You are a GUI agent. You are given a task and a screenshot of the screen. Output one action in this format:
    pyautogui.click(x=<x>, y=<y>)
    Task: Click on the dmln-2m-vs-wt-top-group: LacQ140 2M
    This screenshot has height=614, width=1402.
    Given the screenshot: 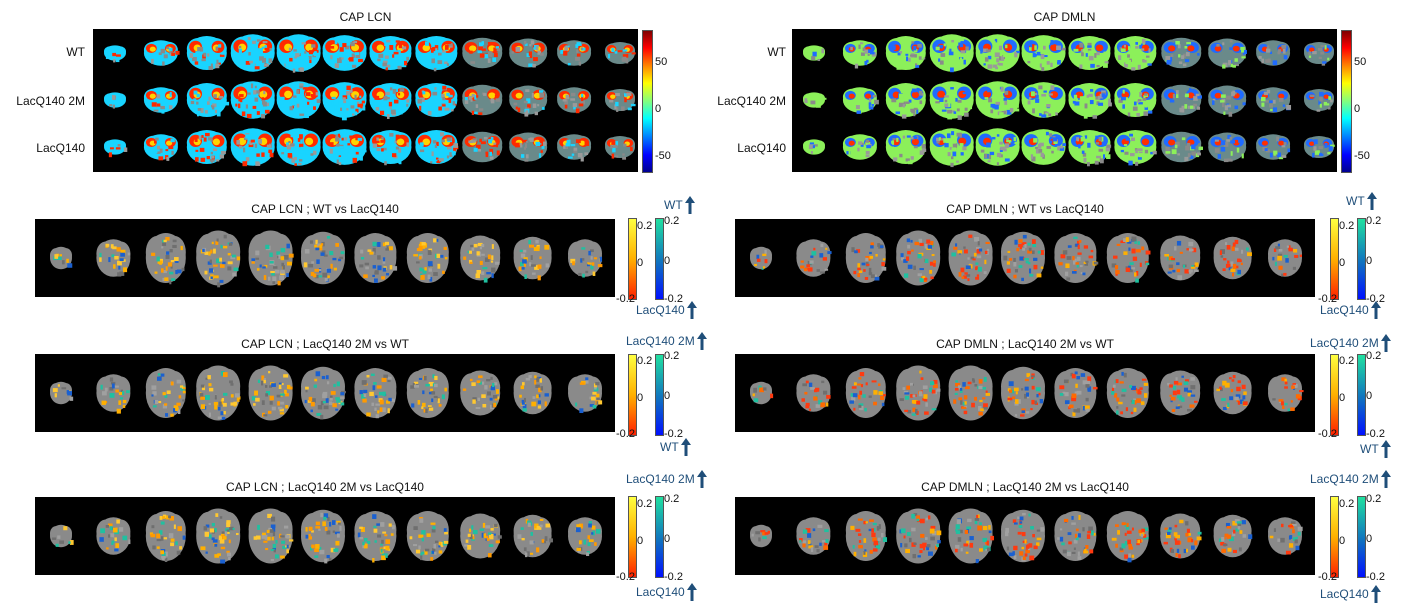 What is the action you would take?
    pyautogui.click(x=1350, y=343)
    